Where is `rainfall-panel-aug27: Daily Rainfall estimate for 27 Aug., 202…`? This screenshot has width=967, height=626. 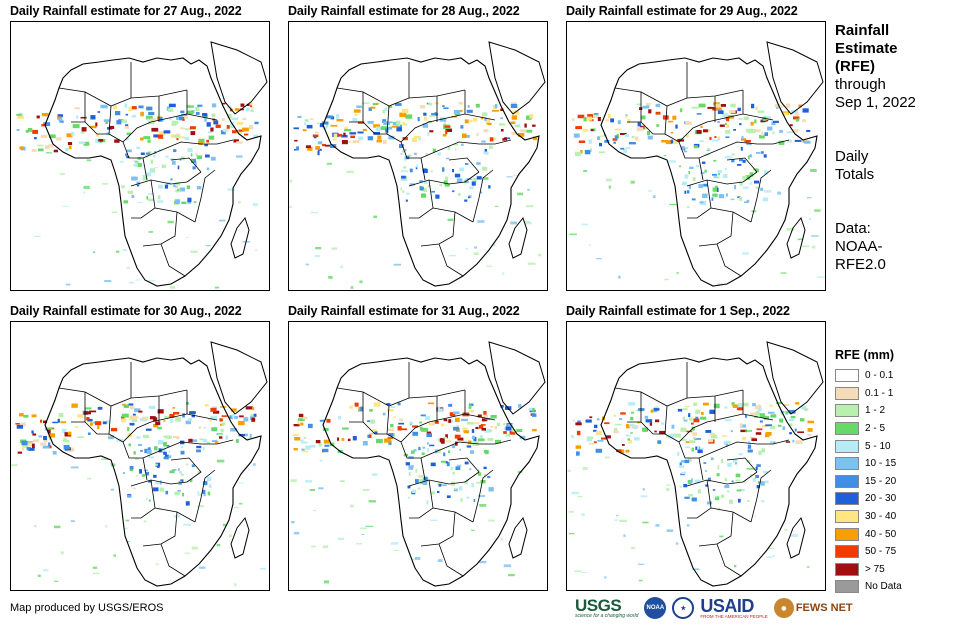
rainfall-panel-aug27: Daily Rainfall estimate for 27 Aug., 202… is located at coordinates (140, 147).